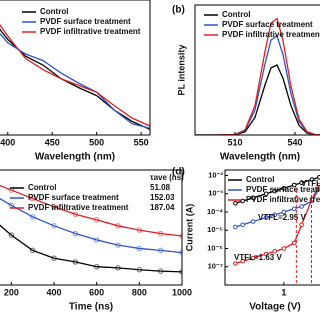 The height and width of the screenshot is (320, 320). I want to click on x-tick-label: 500, so click(96, 142).